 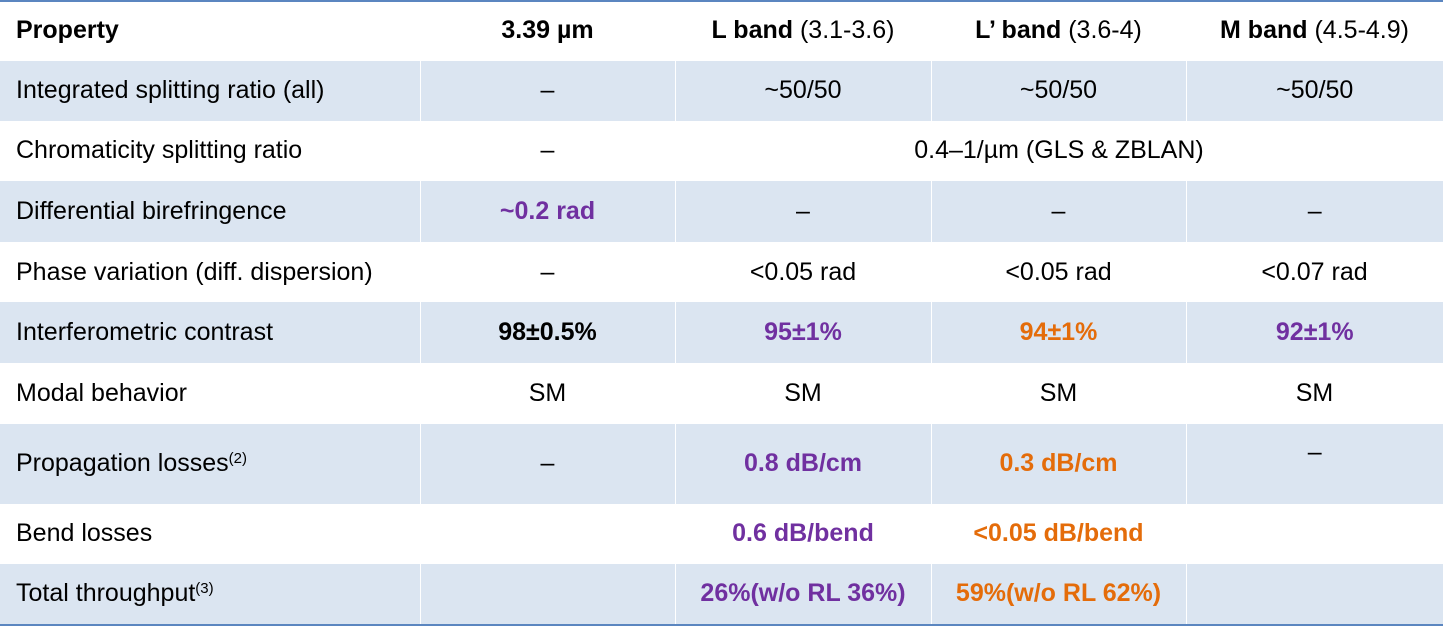 I want to click on row-label: Integrated splitting ratio (all), so click(x=210, y=90).